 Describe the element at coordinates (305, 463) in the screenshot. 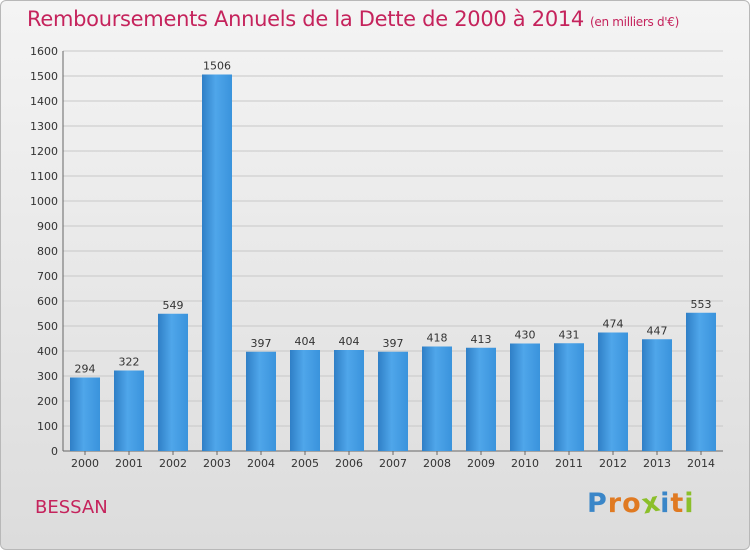

I see `x-tick-label: 2005` at that location.